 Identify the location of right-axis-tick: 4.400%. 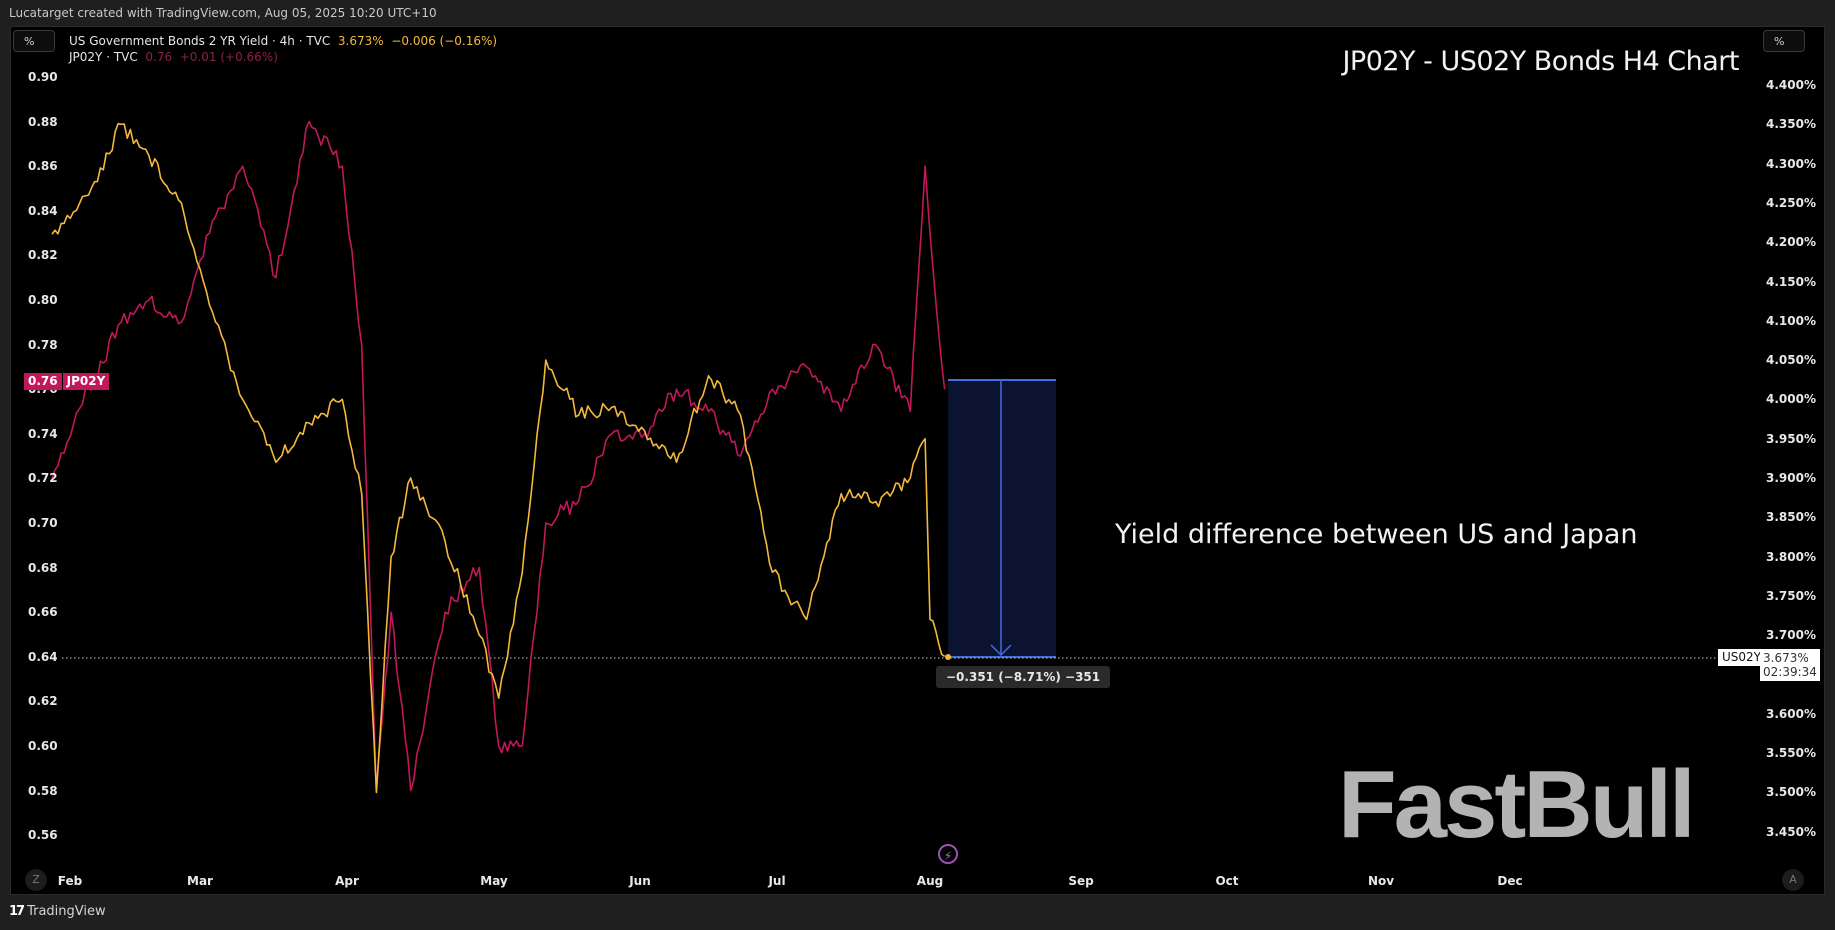
(1791, 85).